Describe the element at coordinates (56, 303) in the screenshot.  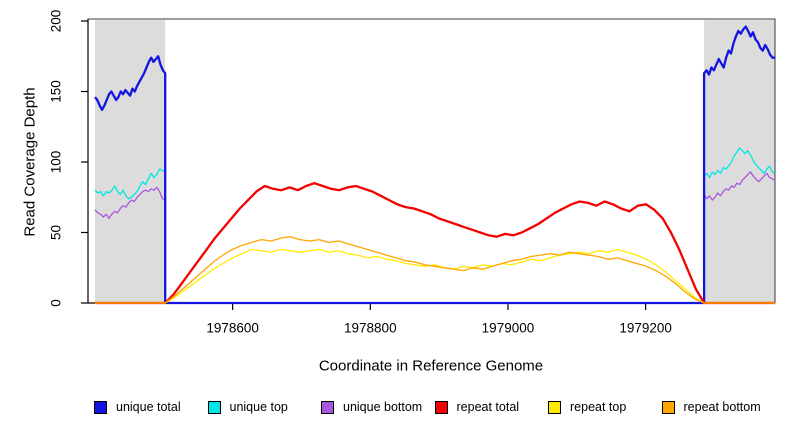
I see `y-tick-label: 0` at that location.